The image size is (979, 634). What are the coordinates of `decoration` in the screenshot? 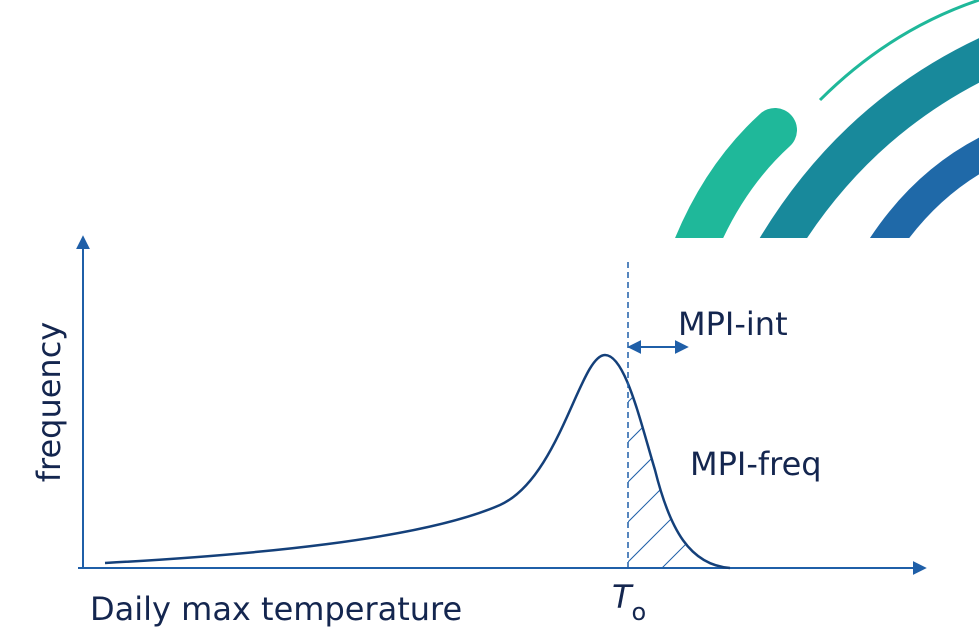 It's located at (827, 119).